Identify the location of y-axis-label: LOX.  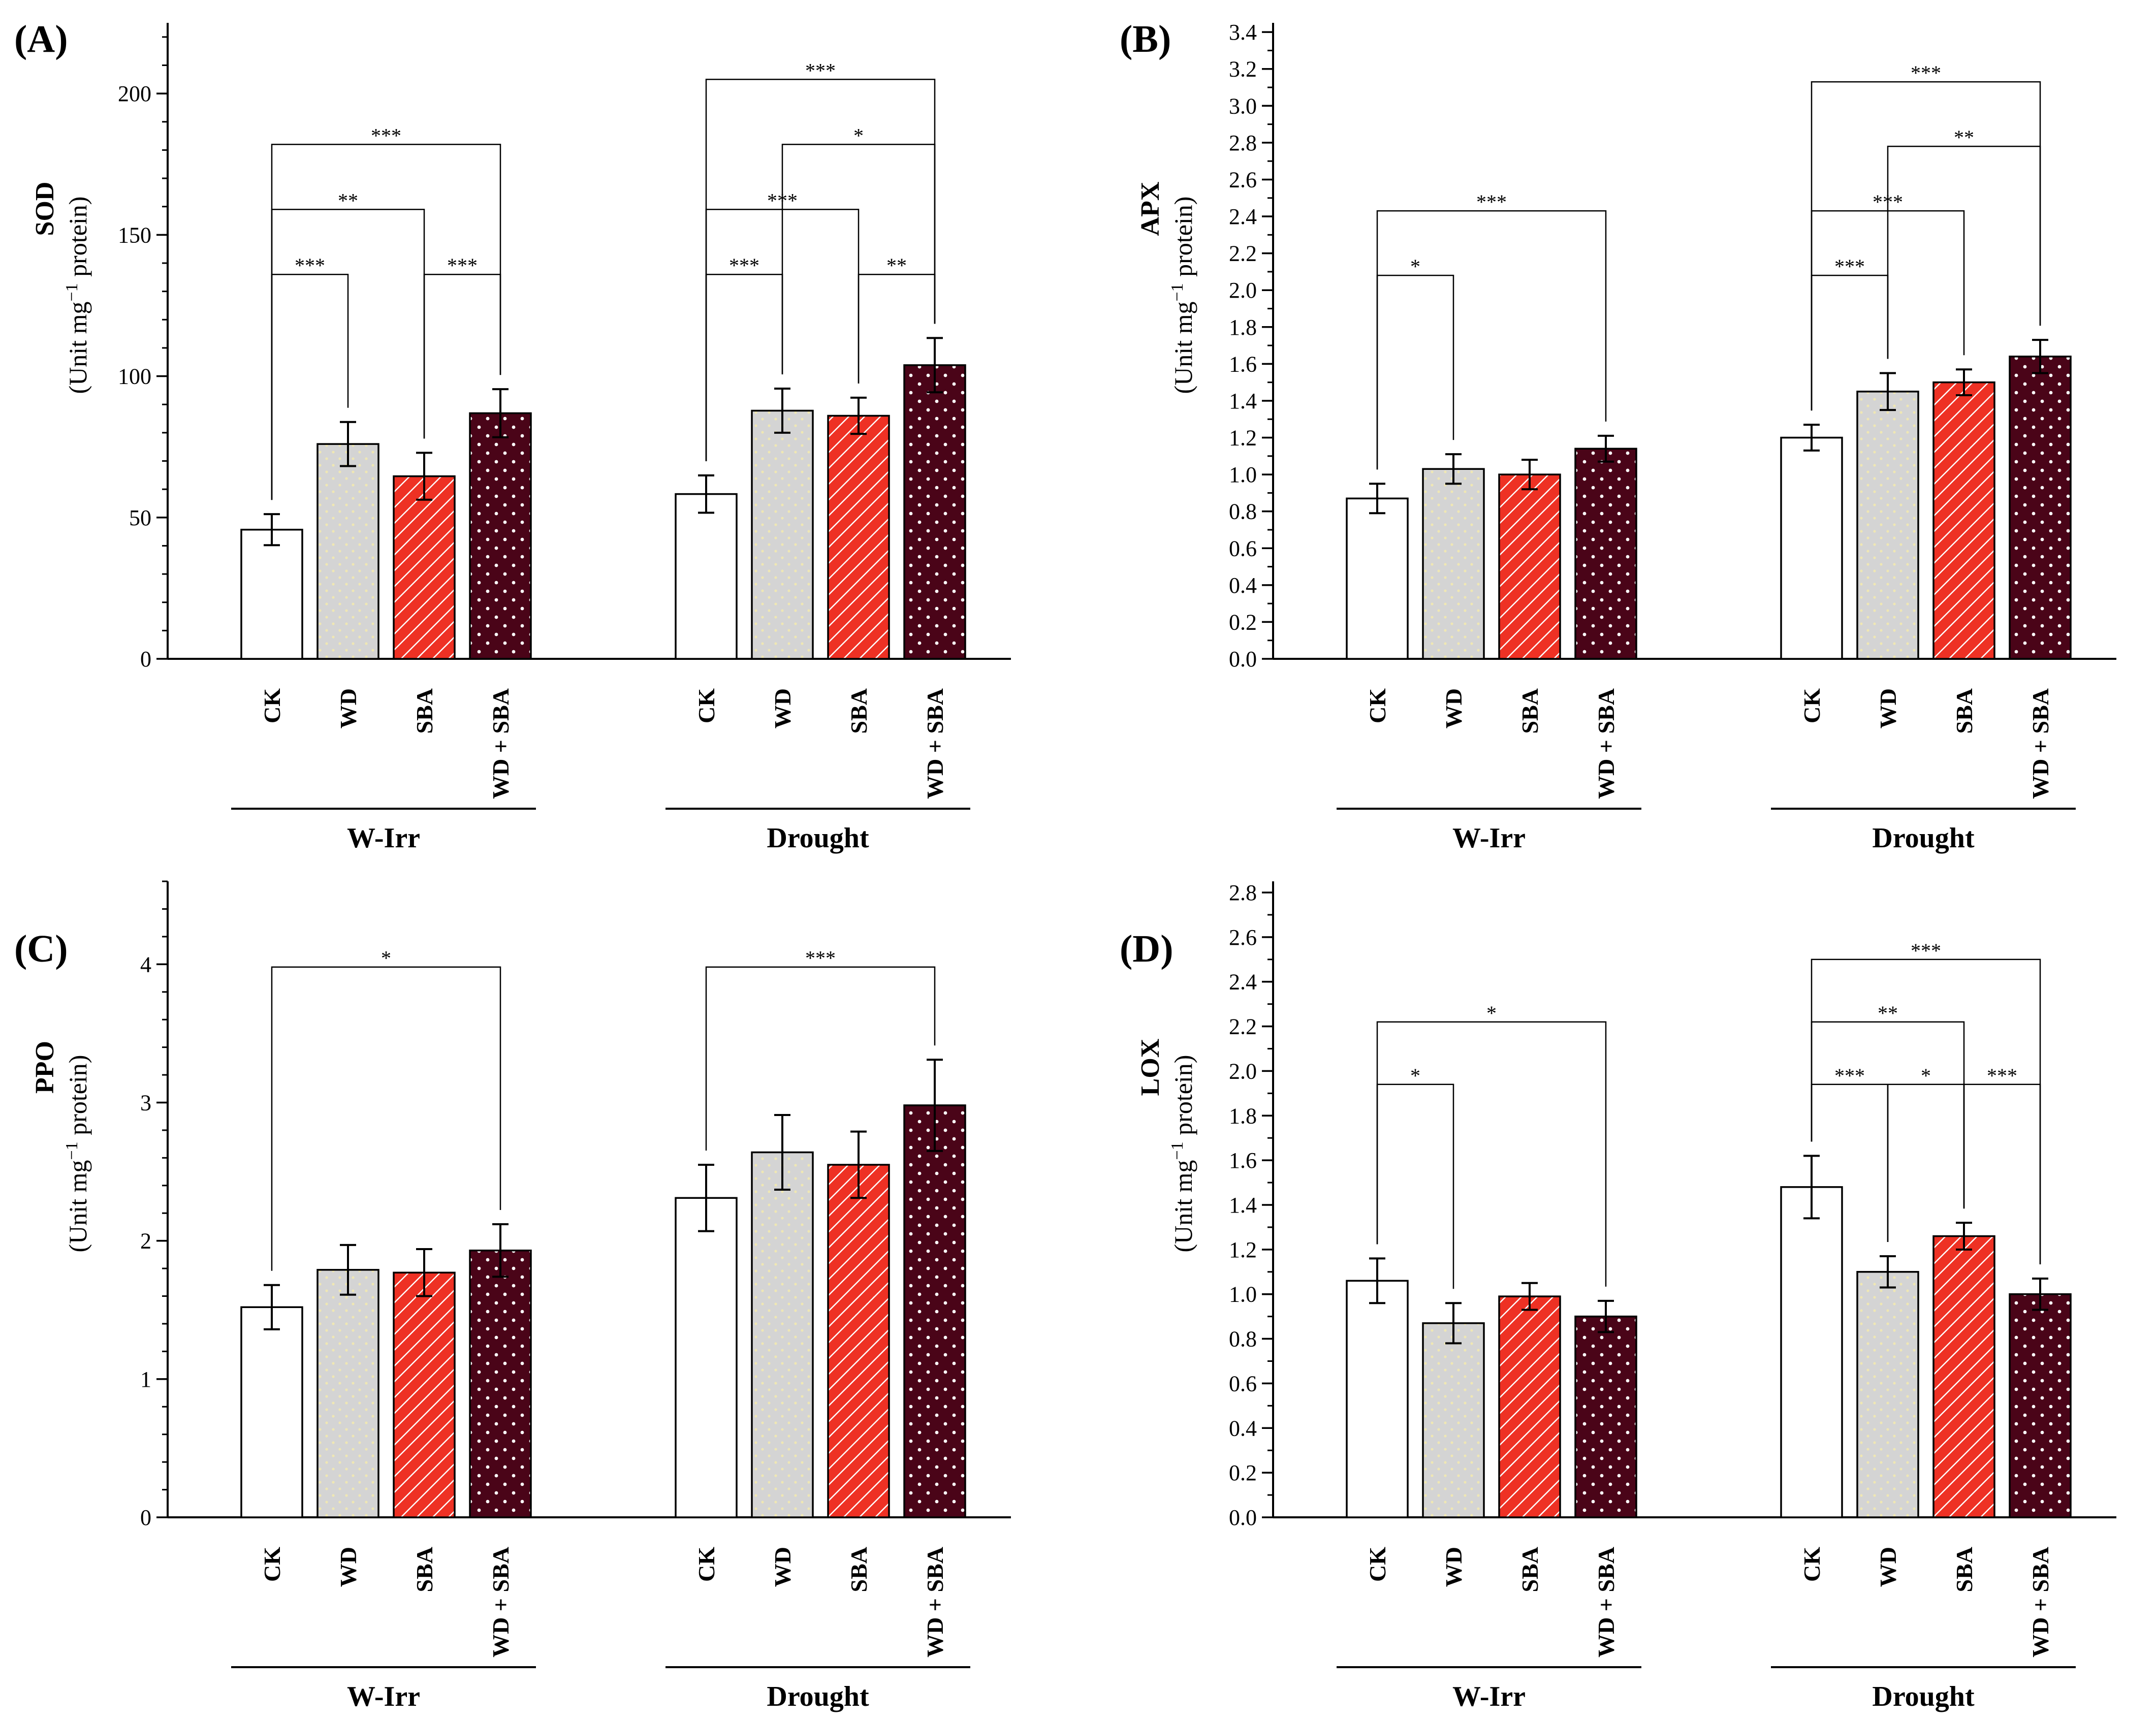
(1150, 1067).